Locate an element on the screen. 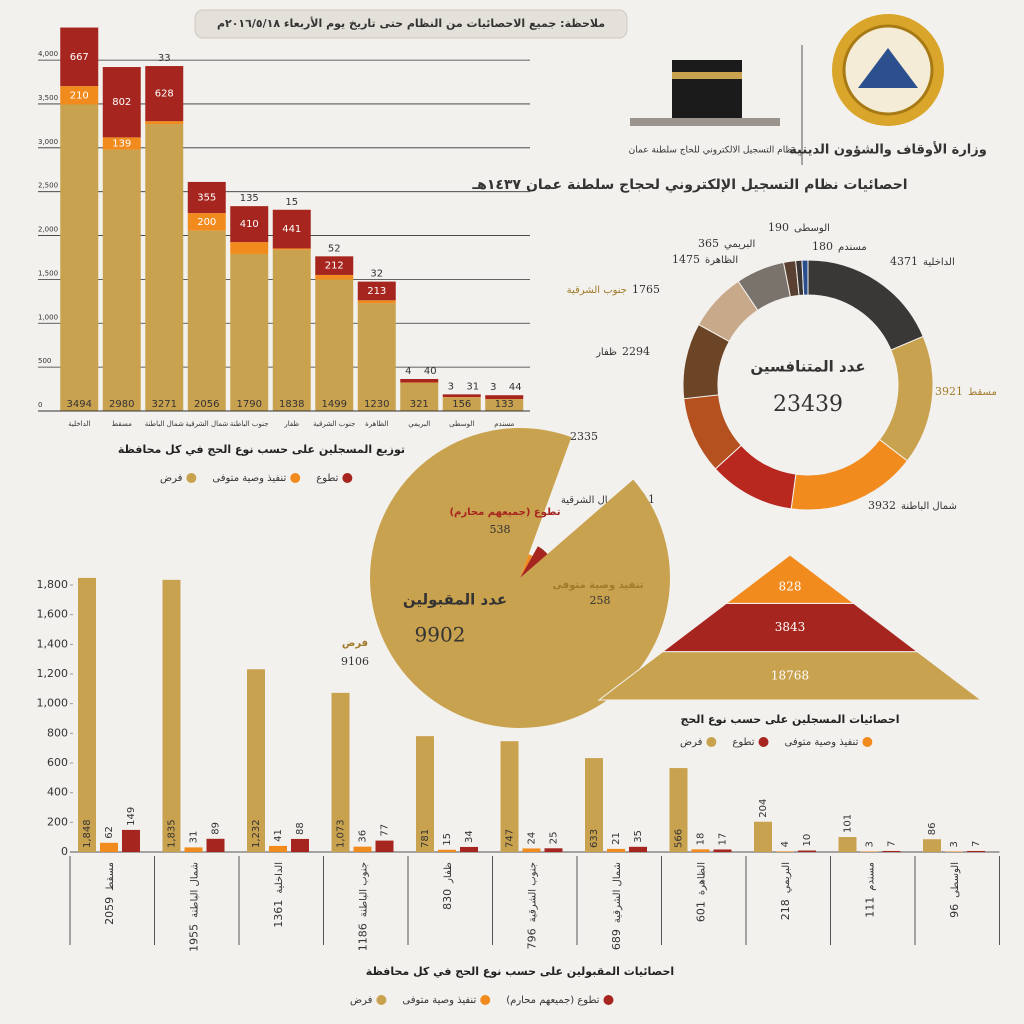 The image size is (1024, 1024). slice-label: مسندم is located at coordinates (852, 247).